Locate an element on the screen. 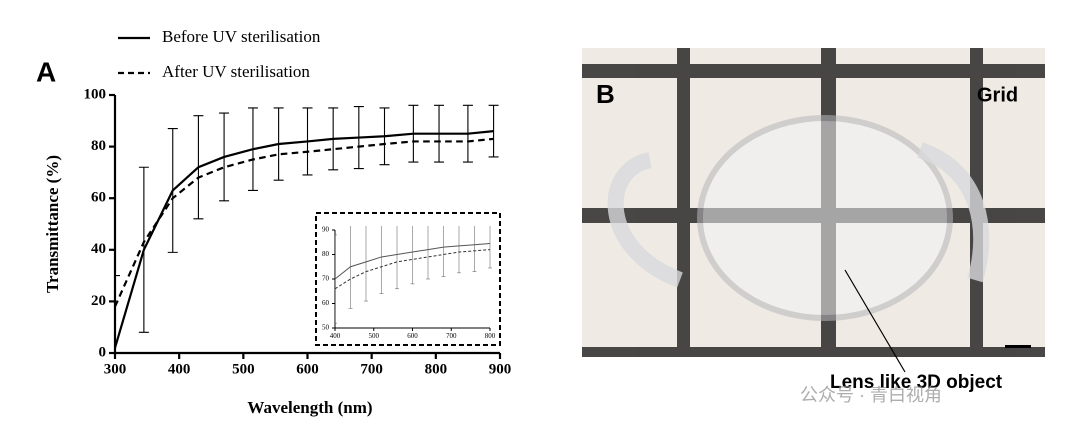 The width and height of the screenshot is (1080, 435). inset-frame is located at coordinates (408, 279).